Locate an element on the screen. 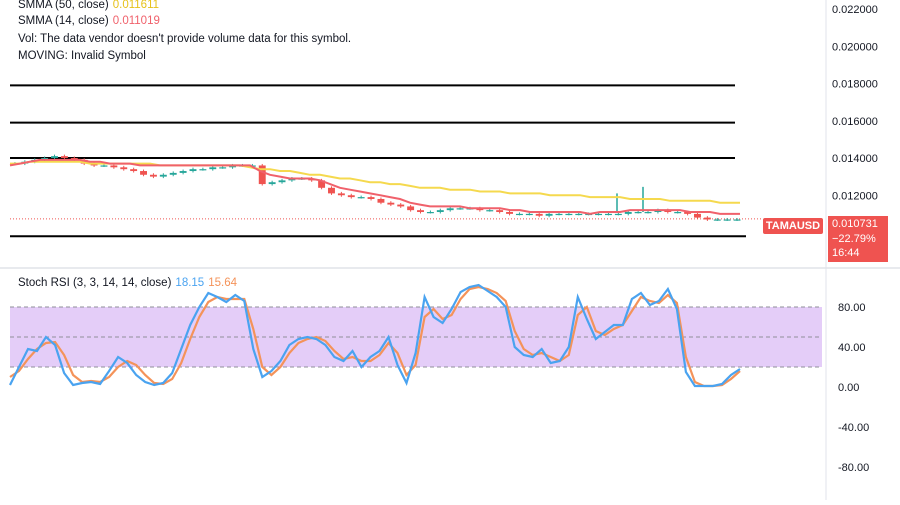 The width and height of the screenshot is (900, 505). legend-smma14: SMMA (14, close) 0.011019 is located at coordinates (89, 21).